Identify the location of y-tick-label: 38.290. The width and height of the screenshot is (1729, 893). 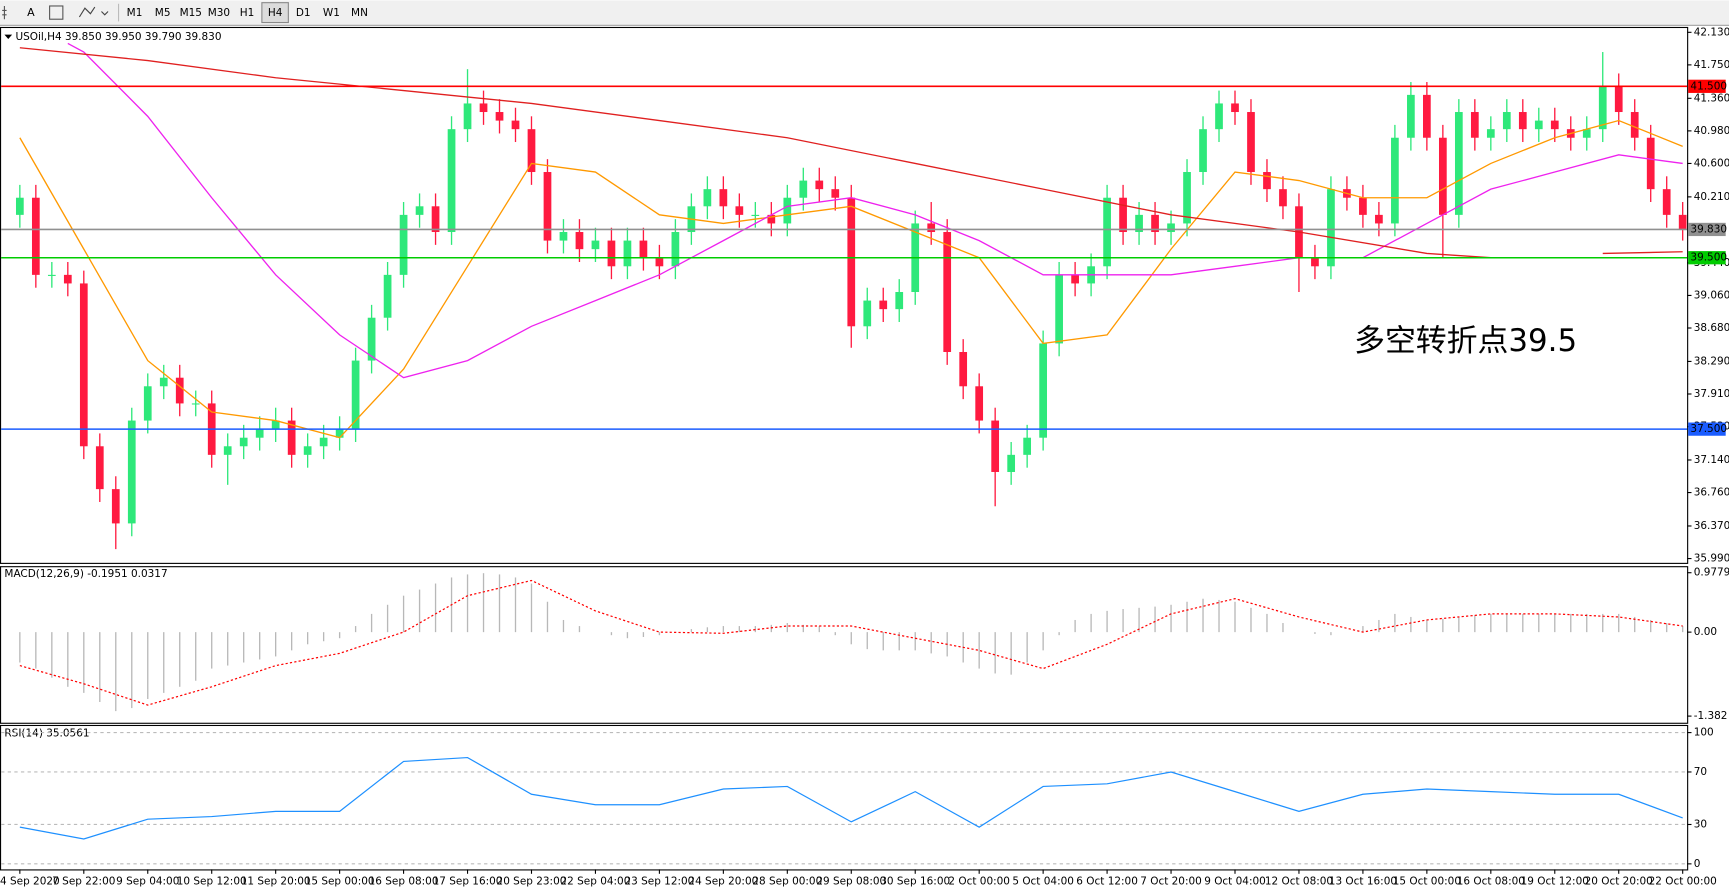
(1711, 361).